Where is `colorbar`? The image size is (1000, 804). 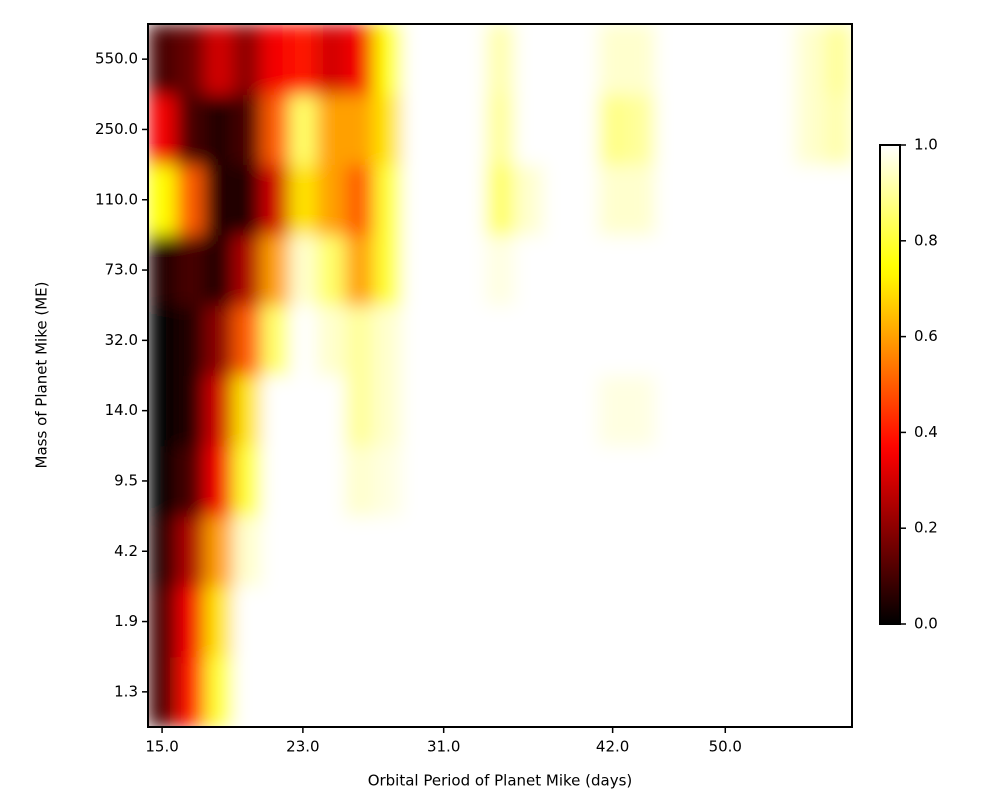 colorbar is located at coordinates (890, 384).